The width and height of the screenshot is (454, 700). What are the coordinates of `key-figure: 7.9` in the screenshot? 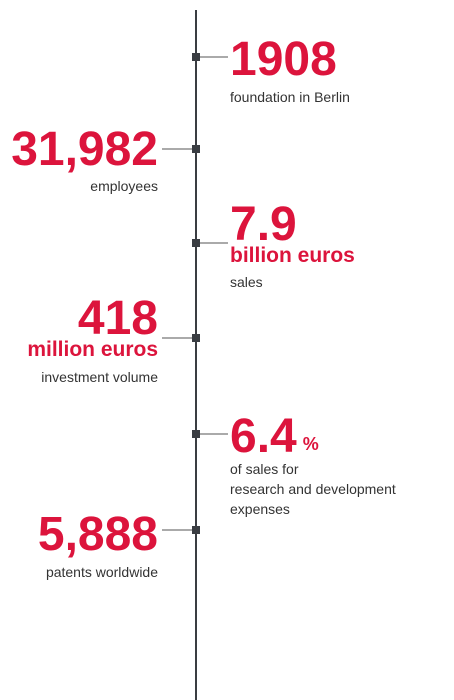 It's located at (263, 224).